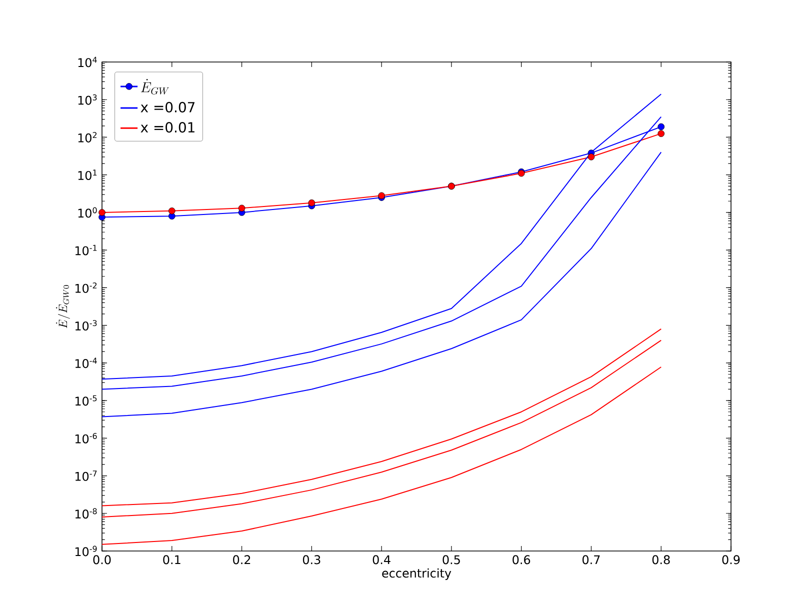 This screenshot has height=612, width=812. I want to click on y-tick-label: 10$^{1}$, so click(87, 175).